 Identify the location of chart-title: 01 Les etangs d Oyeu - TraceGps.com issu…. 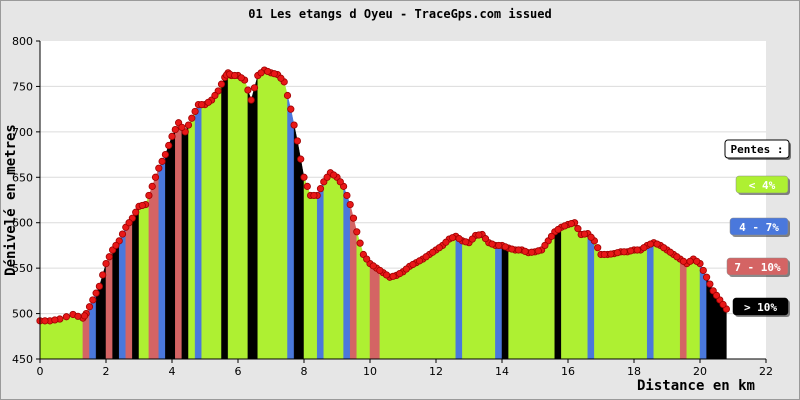
(399, 14).